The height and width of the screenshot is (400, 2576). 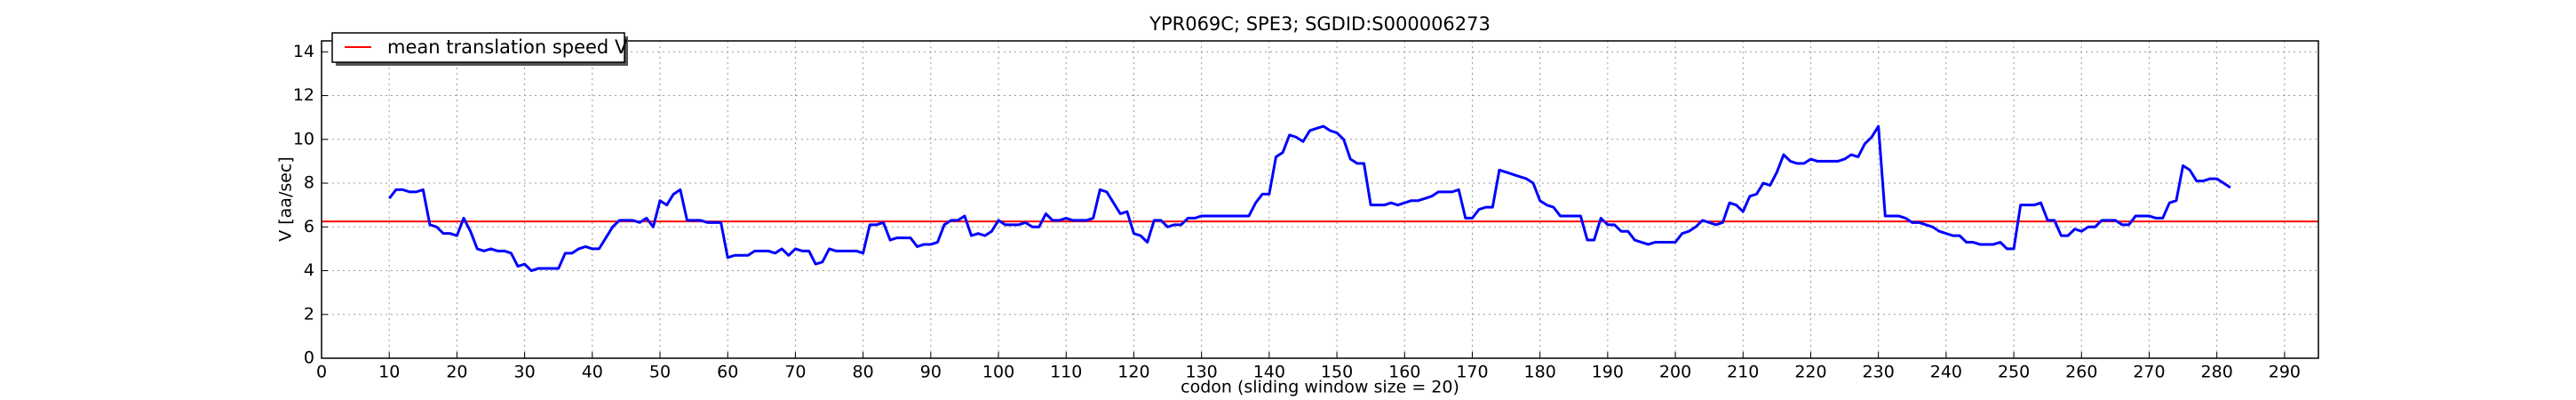 I want to click on x-tick-label: 280, so click(x=2217, y=372).